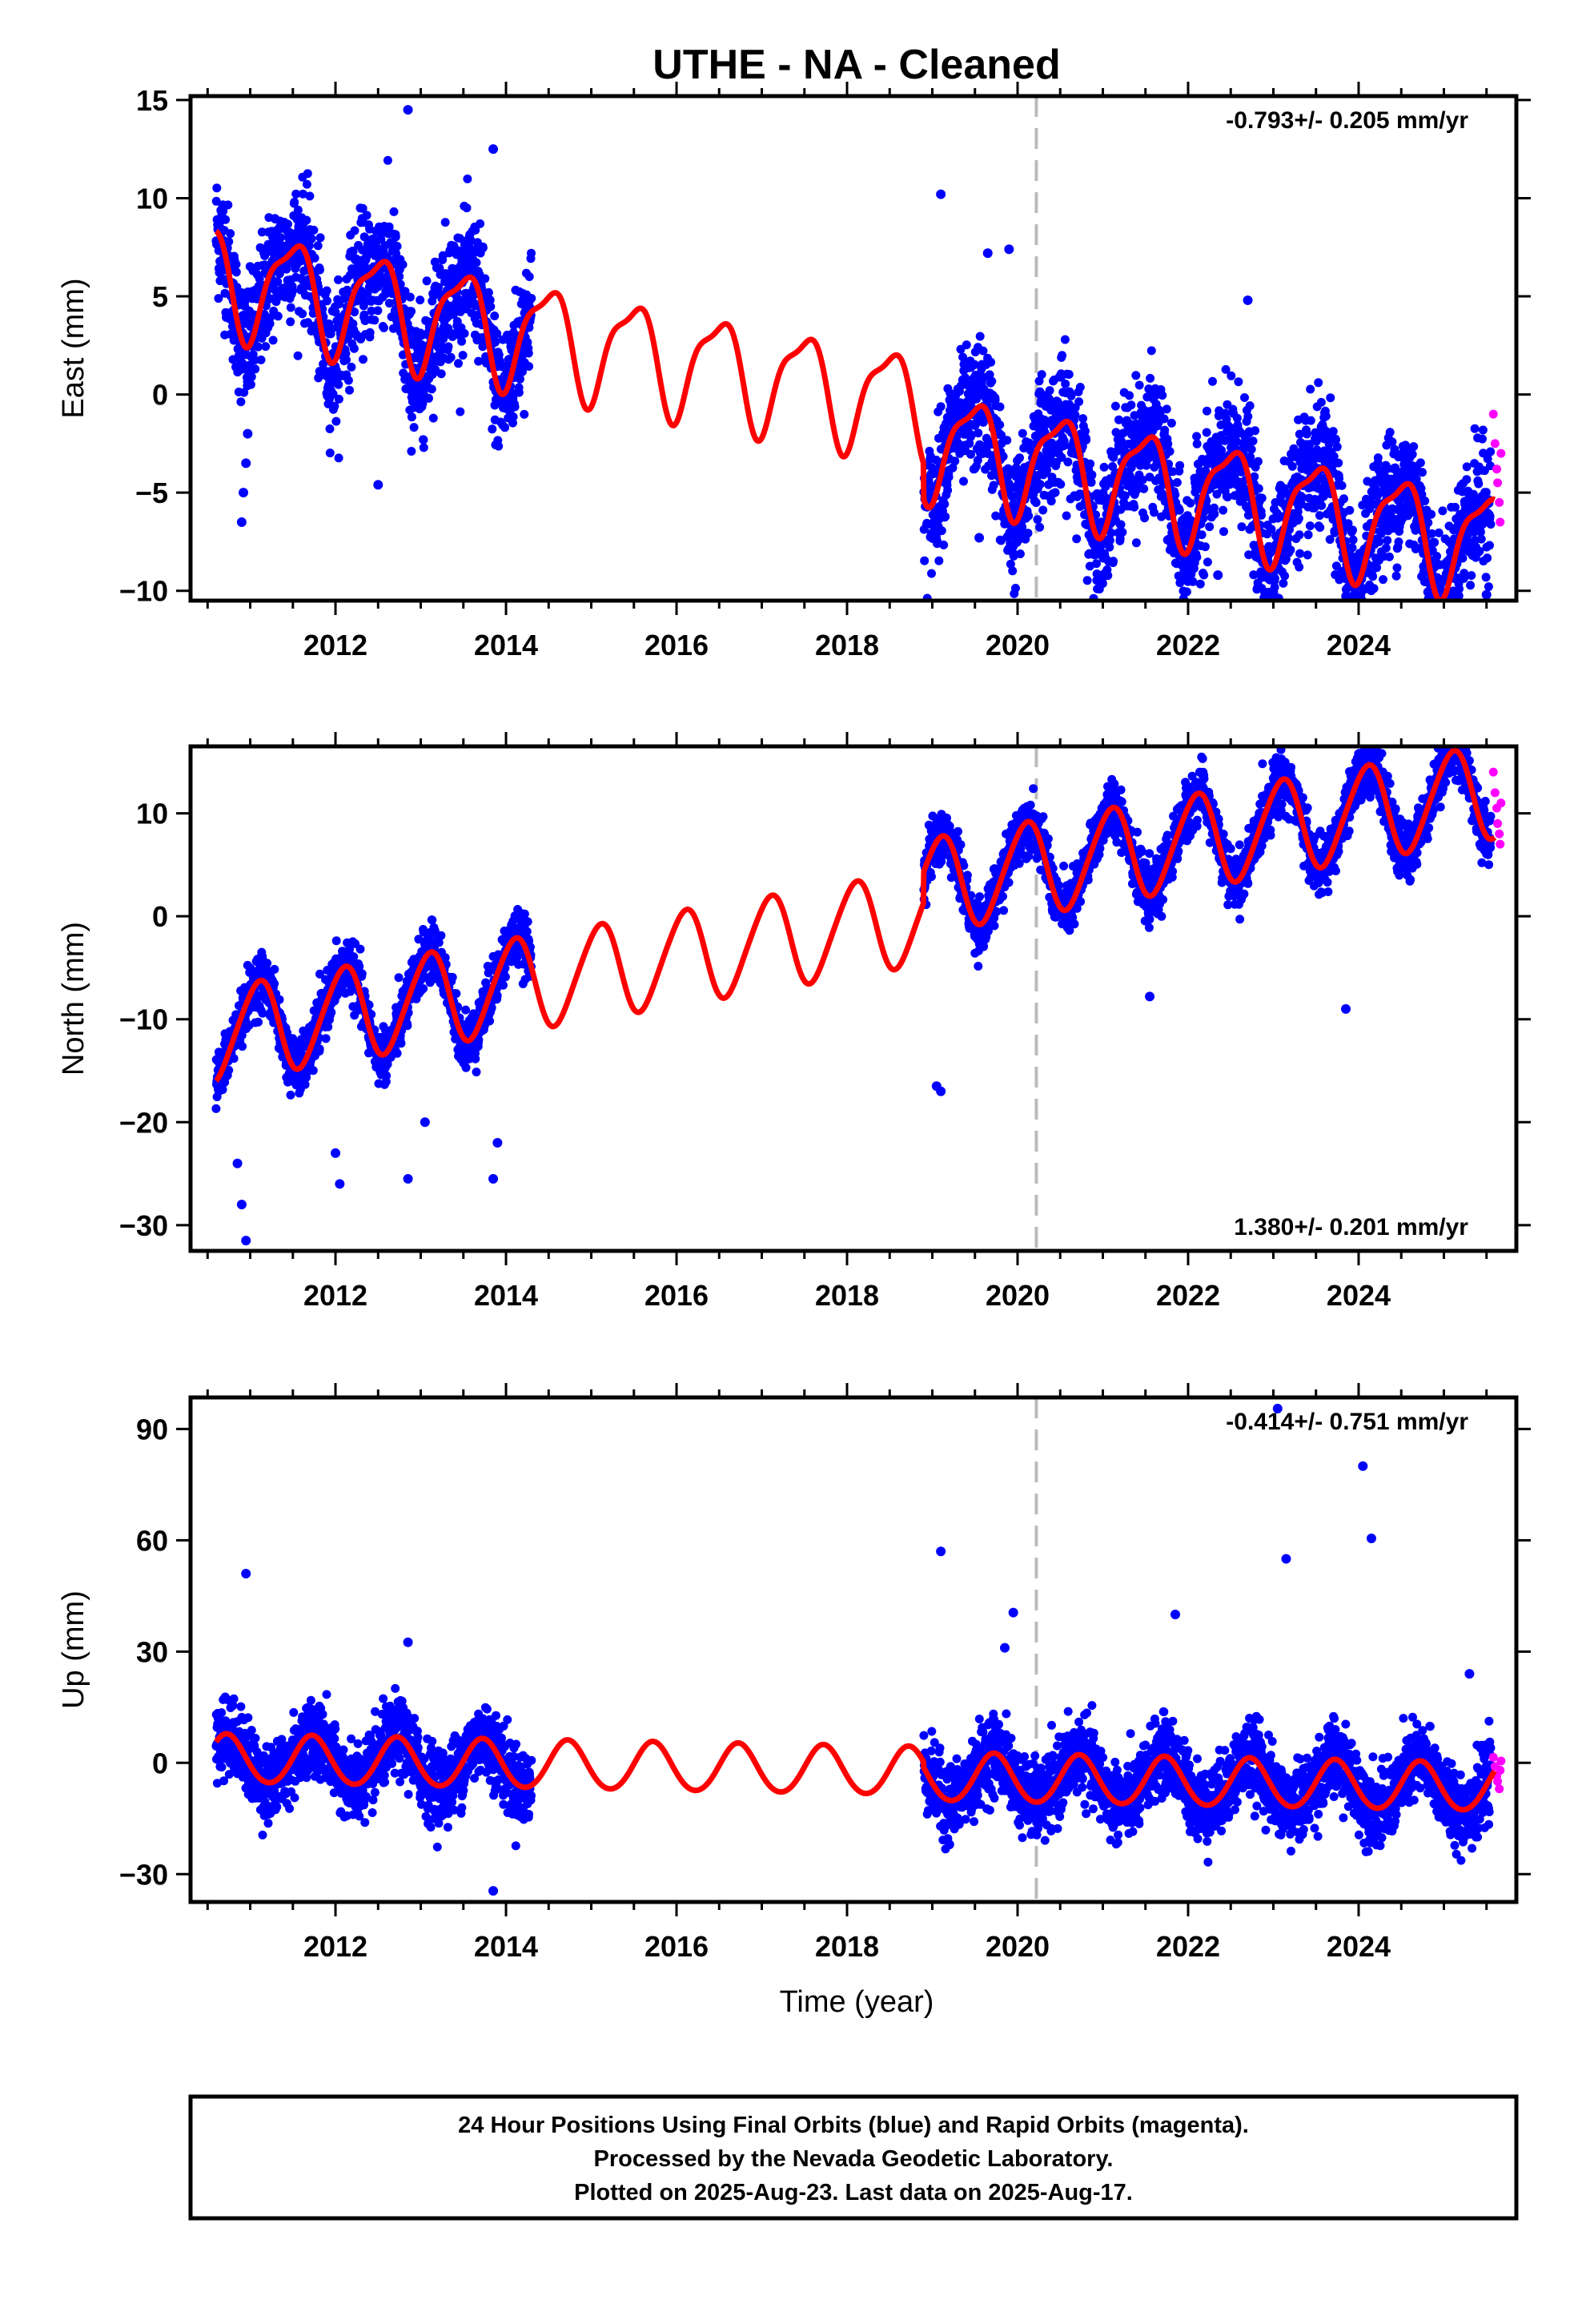  What do you see at coordinates (160, 296) in the screenshot?
I see `y-tick-label: 5` at bounding box center [160, 296].